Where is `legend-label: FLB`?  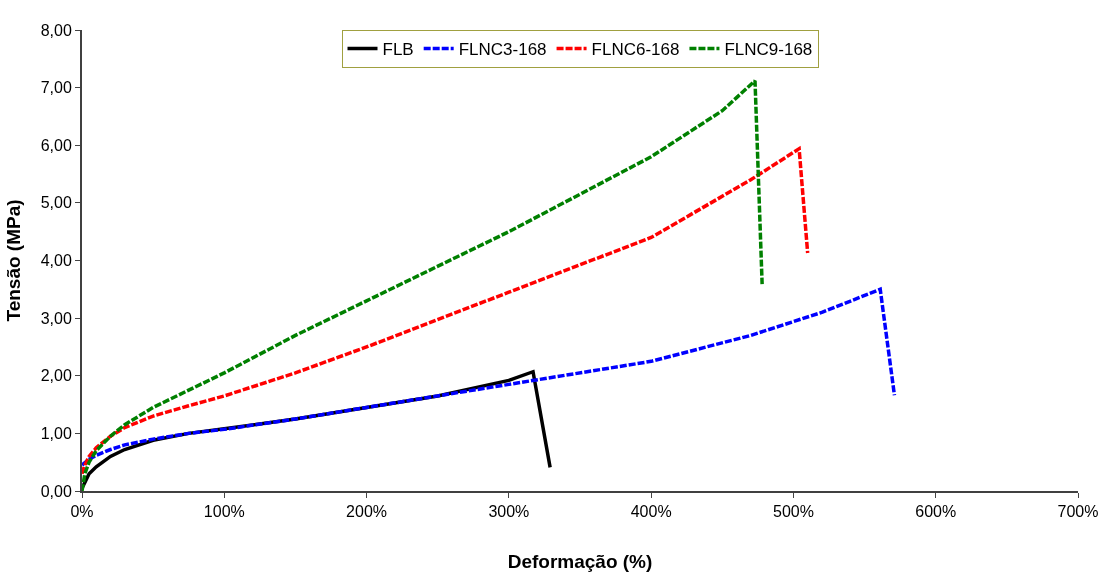 legend-label: FLB is located at coordinates (398, 50).